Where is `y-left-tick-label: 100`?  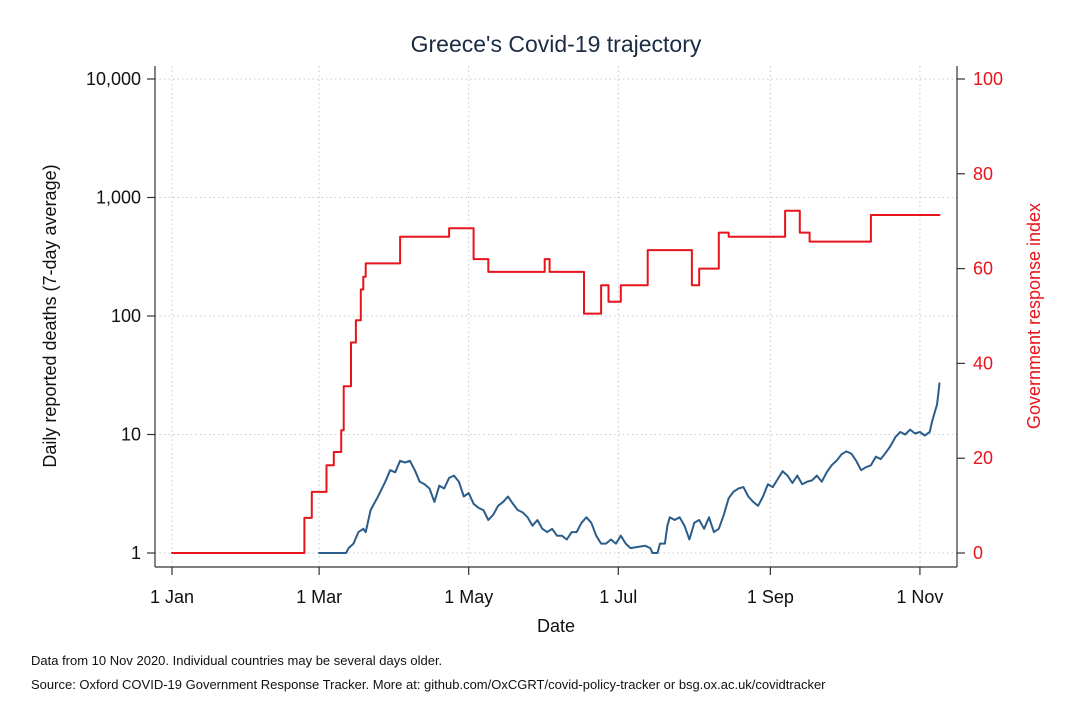
y-left-tick-label: 100 is located at coordinates (126, 316).